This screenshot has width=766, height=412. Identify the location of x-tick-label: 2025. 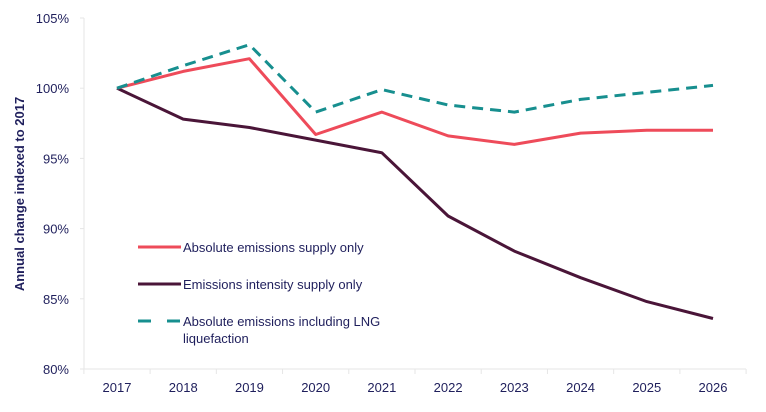
(646, 387).